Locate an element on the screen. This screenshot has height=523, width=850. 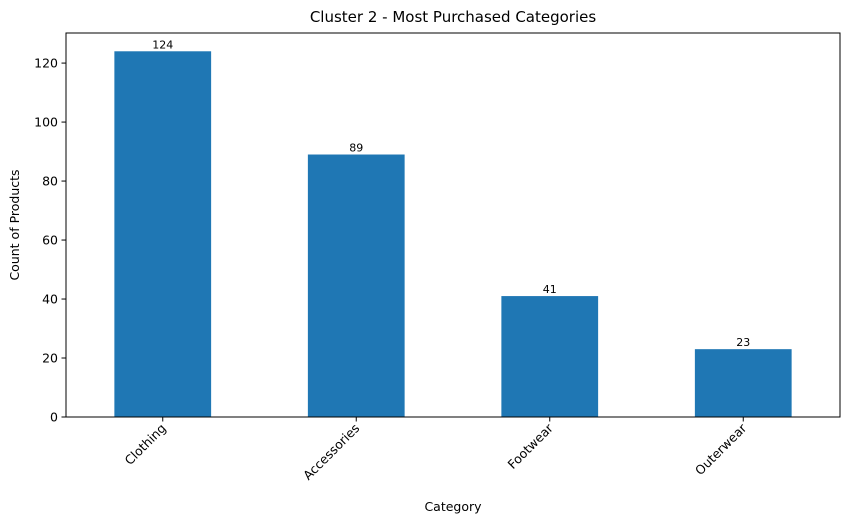
x-tick-label-clothing: Clothing is located at coordinates (144, 444).